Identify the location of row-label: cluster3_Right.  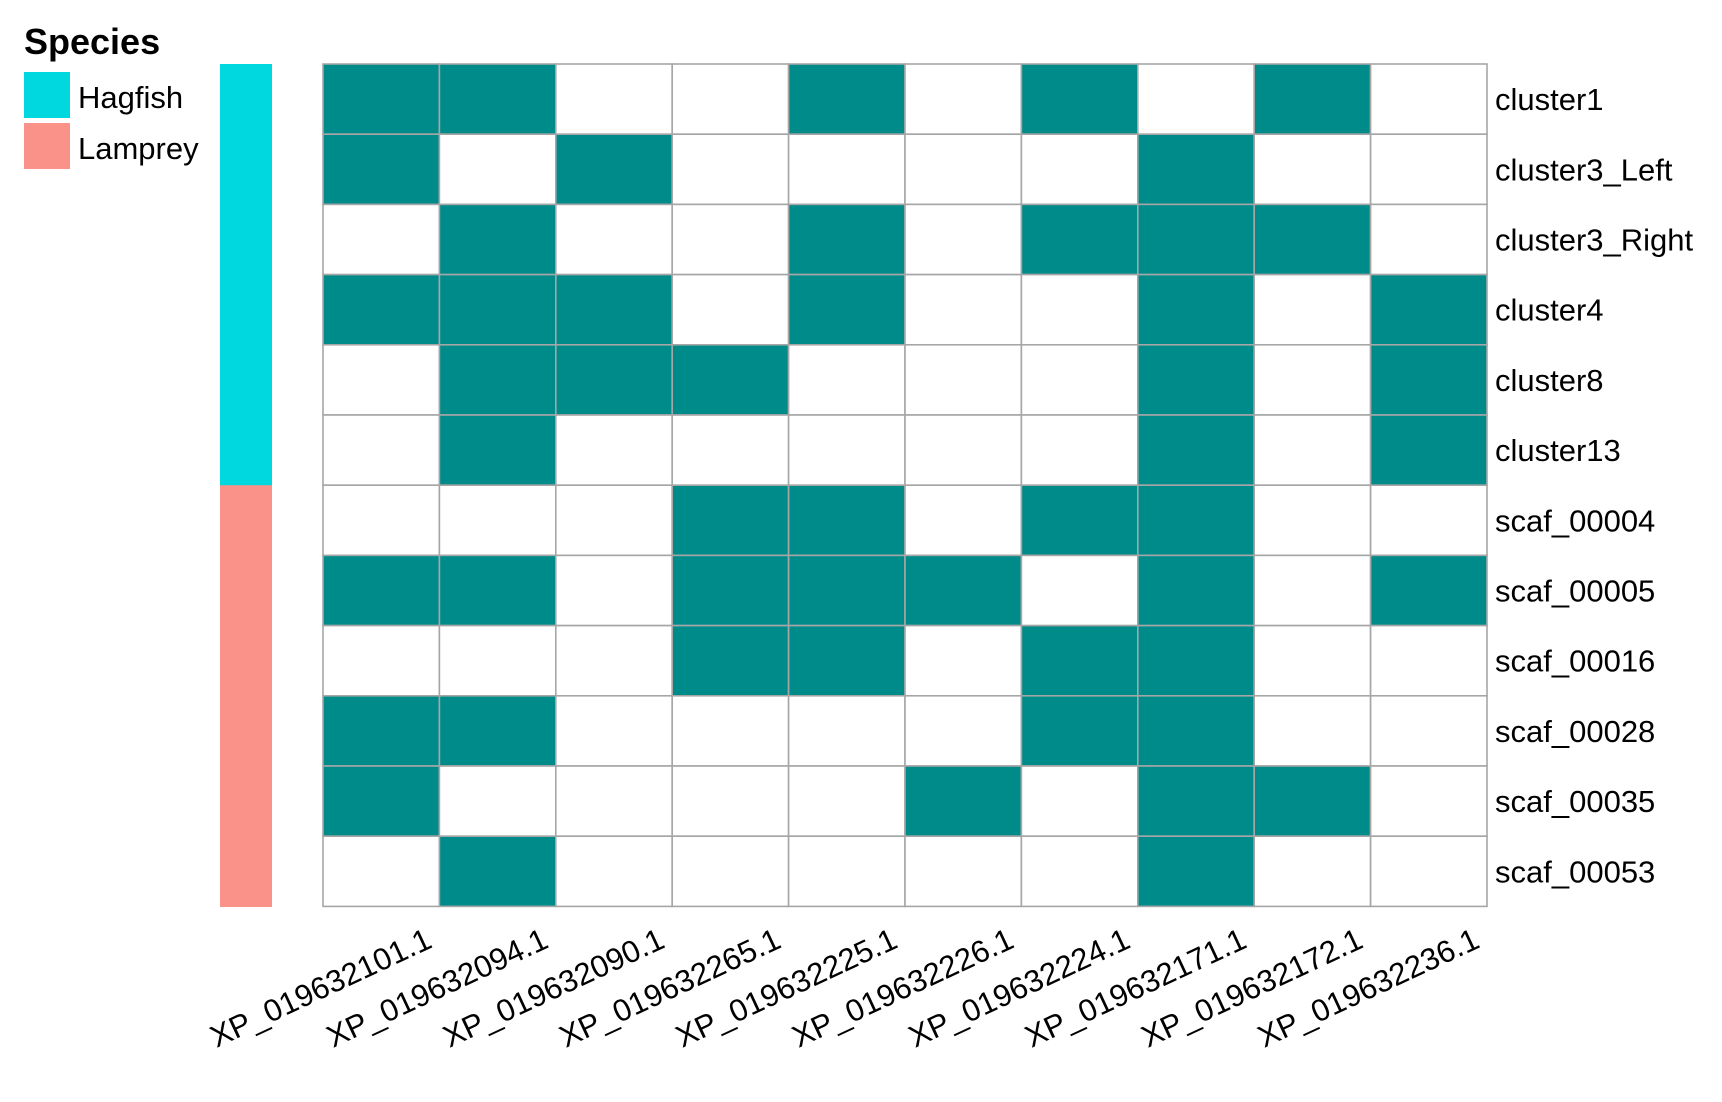
(1594, 240).